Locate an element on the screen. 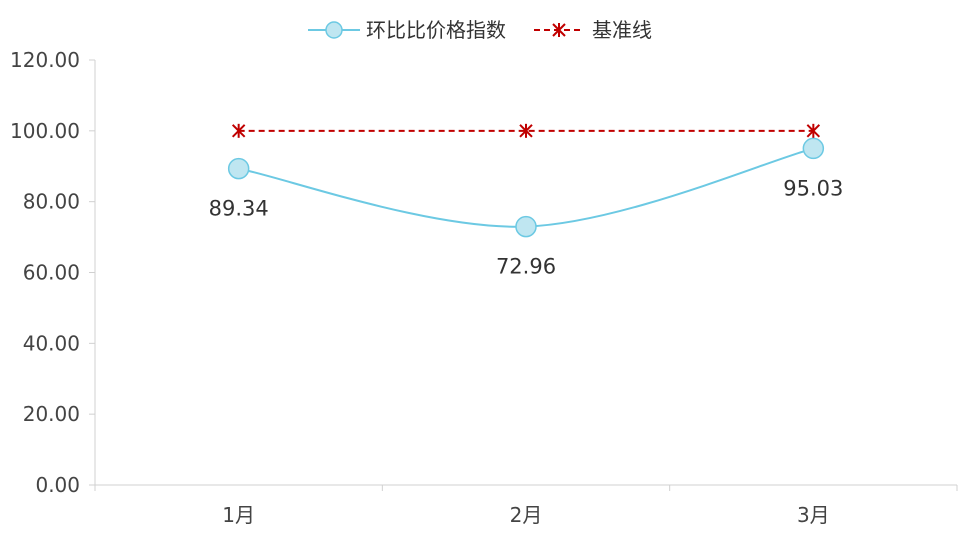 The width and height of the screenshot is (969, 539). y-tick-label: 40.00 is located at coordinates (51, 343).